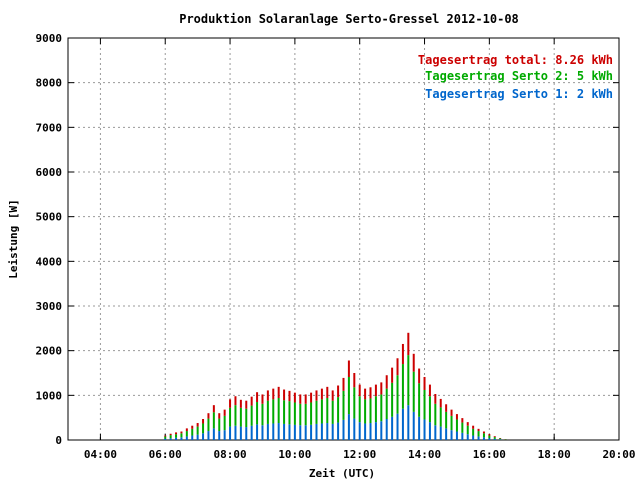  Describe the element at coordinates (229, 454) in the screenshot. I see `x-tick-label: 08:00` at that location.